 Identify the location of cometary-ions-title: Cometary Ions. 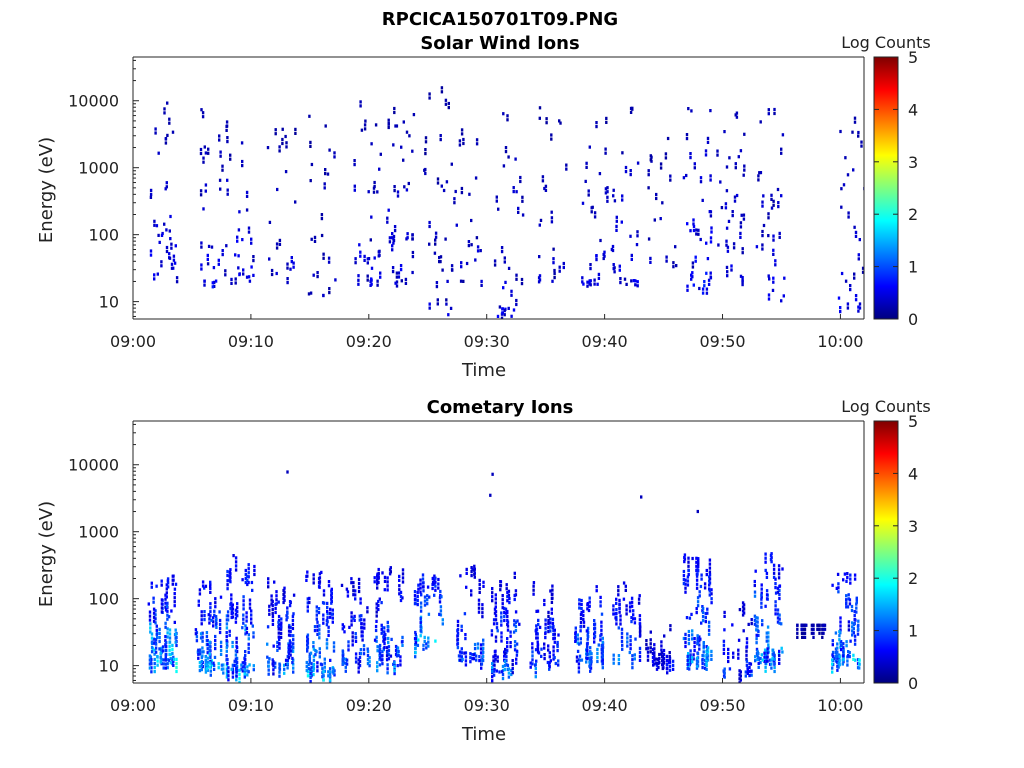
(500, 407).